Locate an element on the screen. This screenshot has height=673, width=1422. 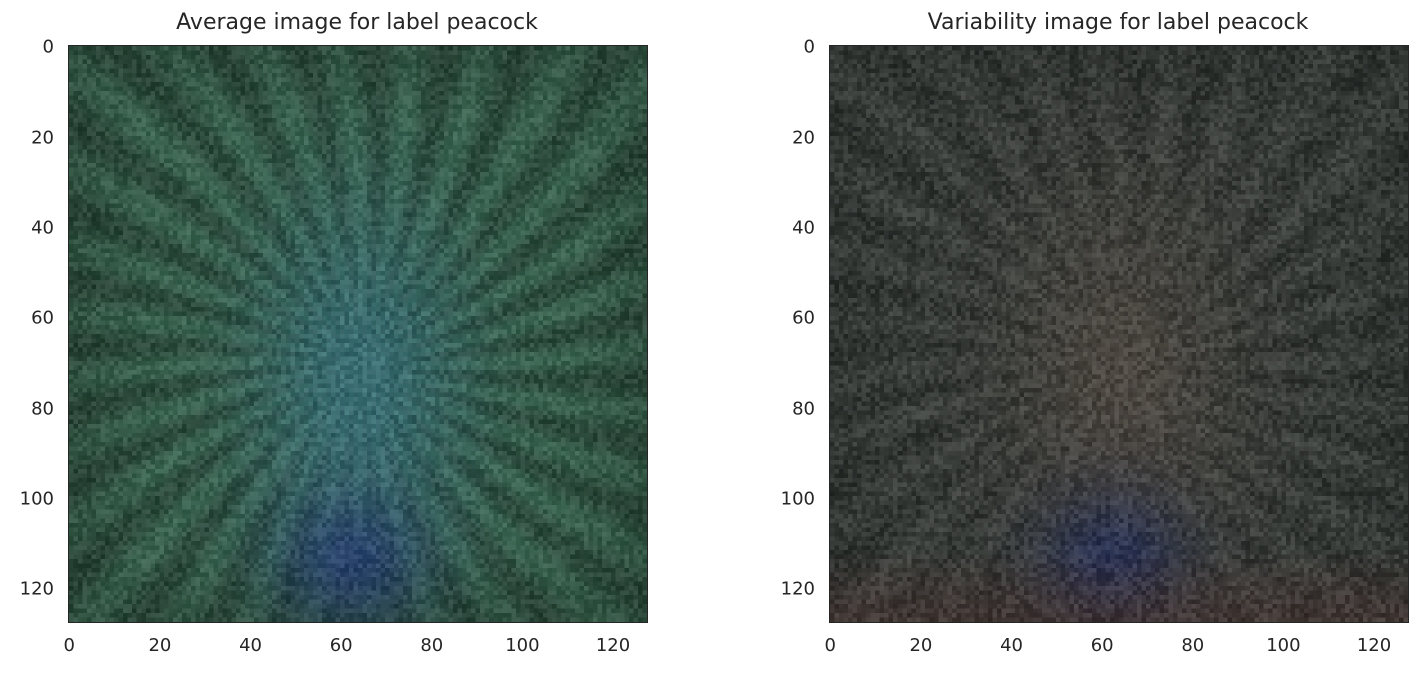
chart-title: Variability image for label peacock is located at coordinates (1118, 22).